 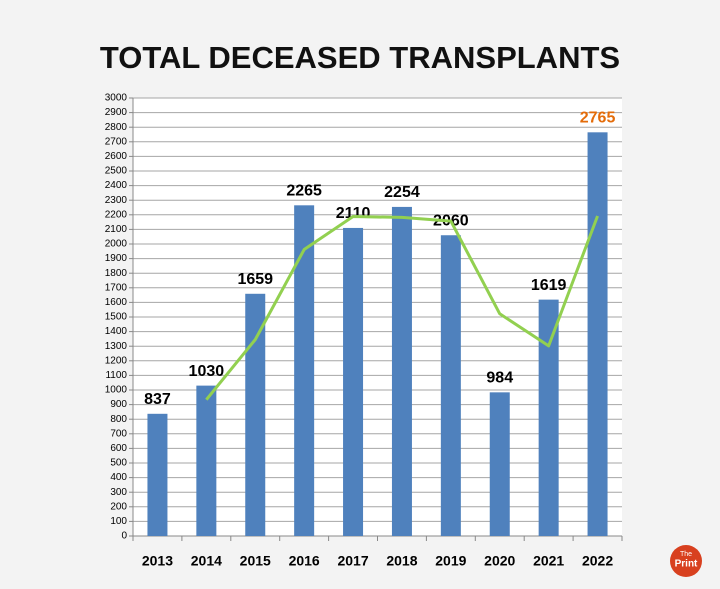 What do you see at coordinates (124, 536) in the screenshot?
I see `y-tick-label: 0` at bounding box center [124, 536].